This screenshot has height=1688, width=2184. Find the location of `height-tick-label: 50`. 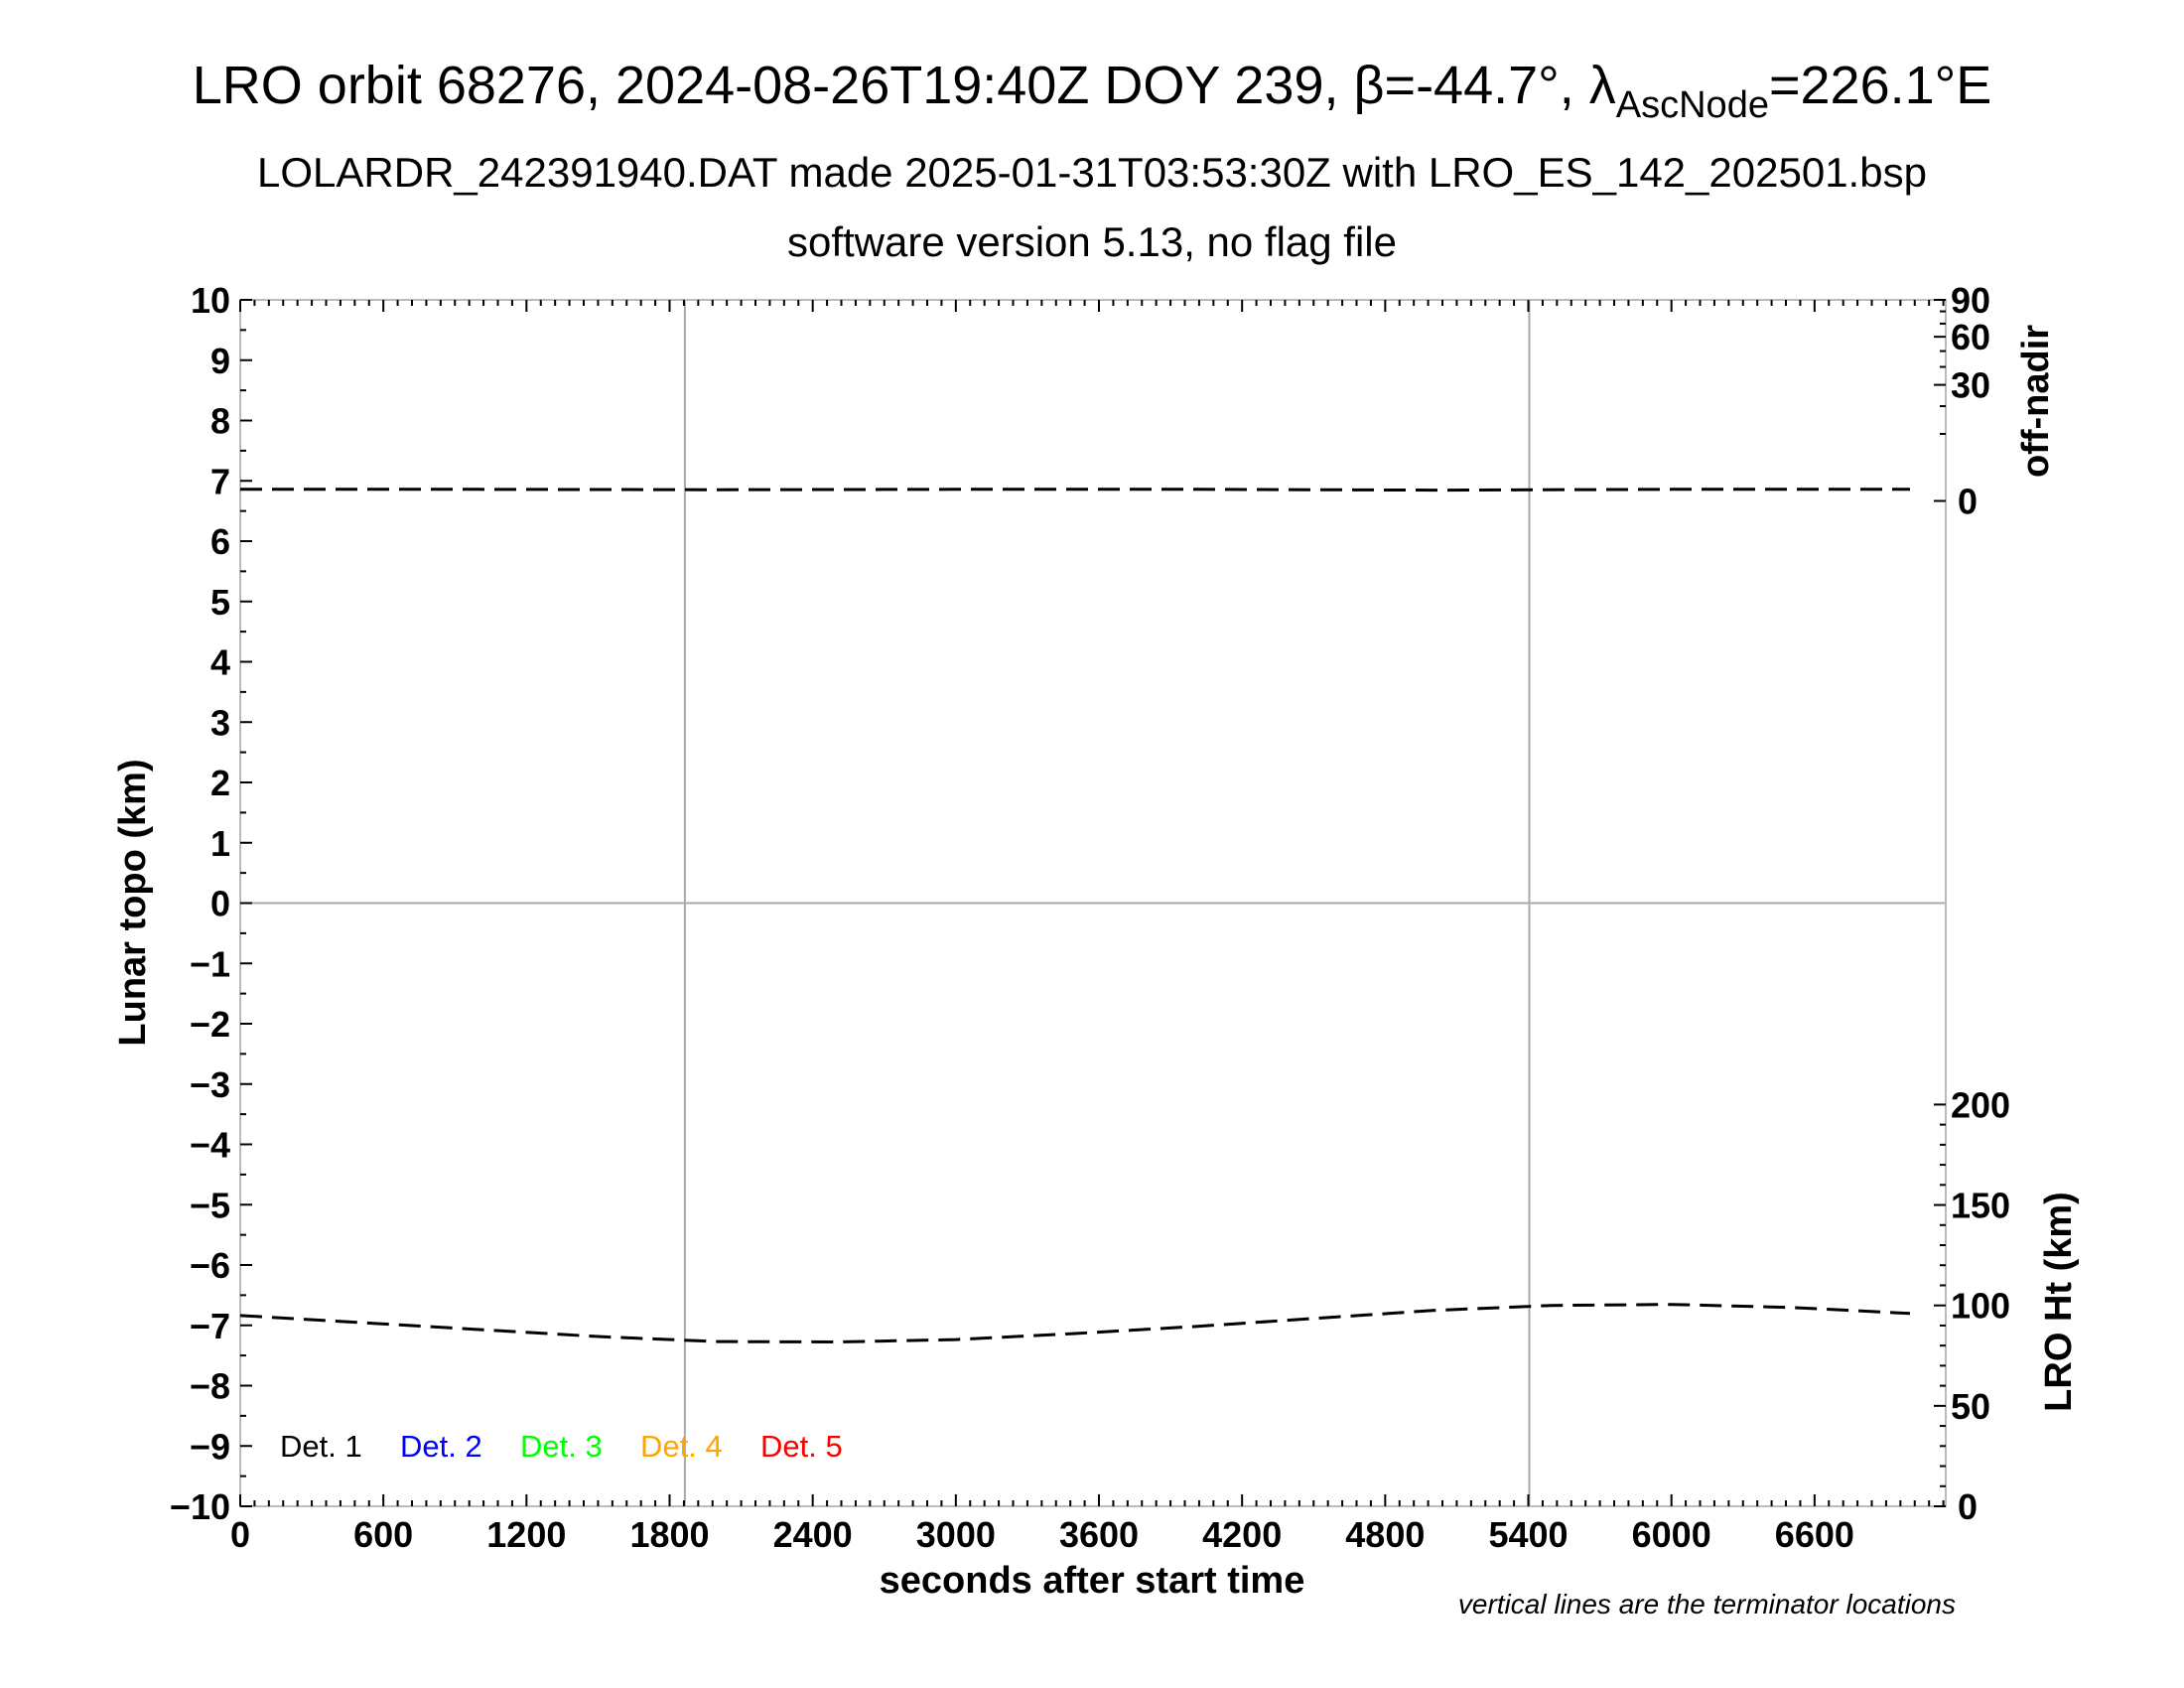

height-tick-label: 50 is located at coordinates (1970, 1406).